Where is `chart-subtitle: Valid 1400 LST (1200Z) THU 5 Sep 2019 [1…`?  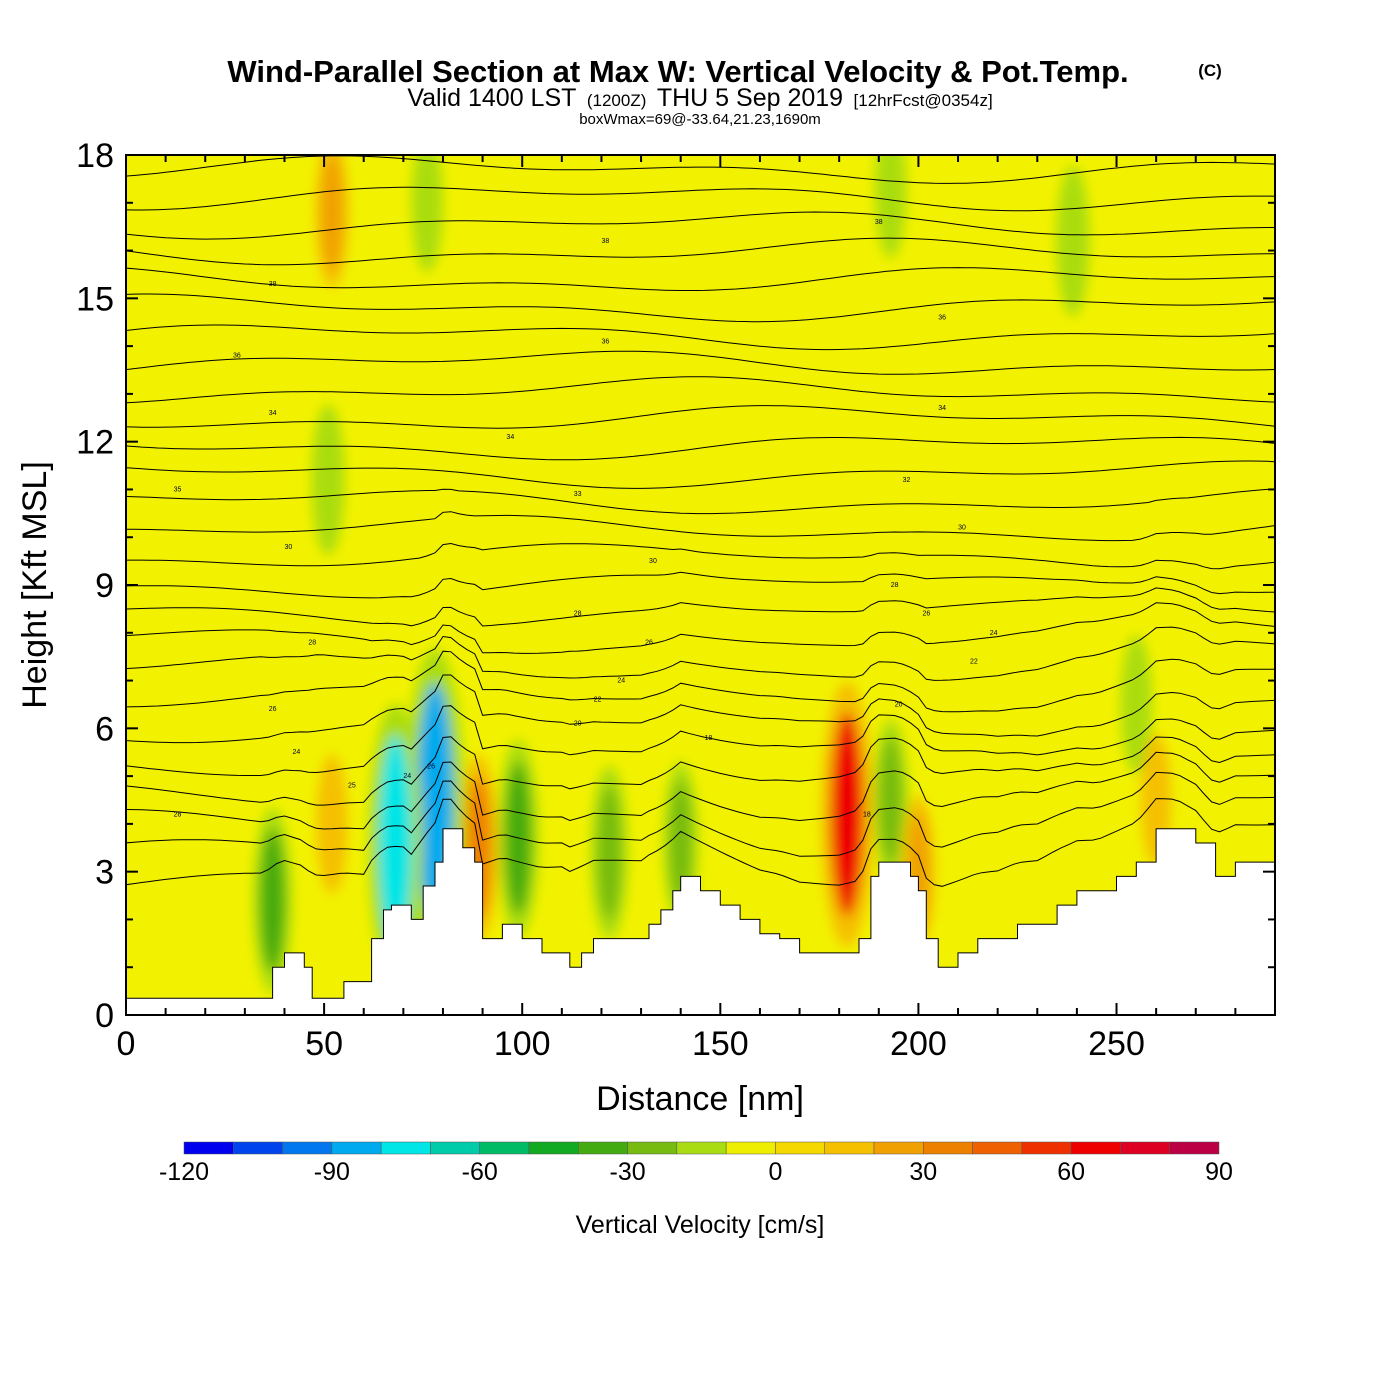 chart-subtitle: Valid 1400 LST (1200Z) THU 5 Sep 2019 [1… is located at coordinates (699, 98).